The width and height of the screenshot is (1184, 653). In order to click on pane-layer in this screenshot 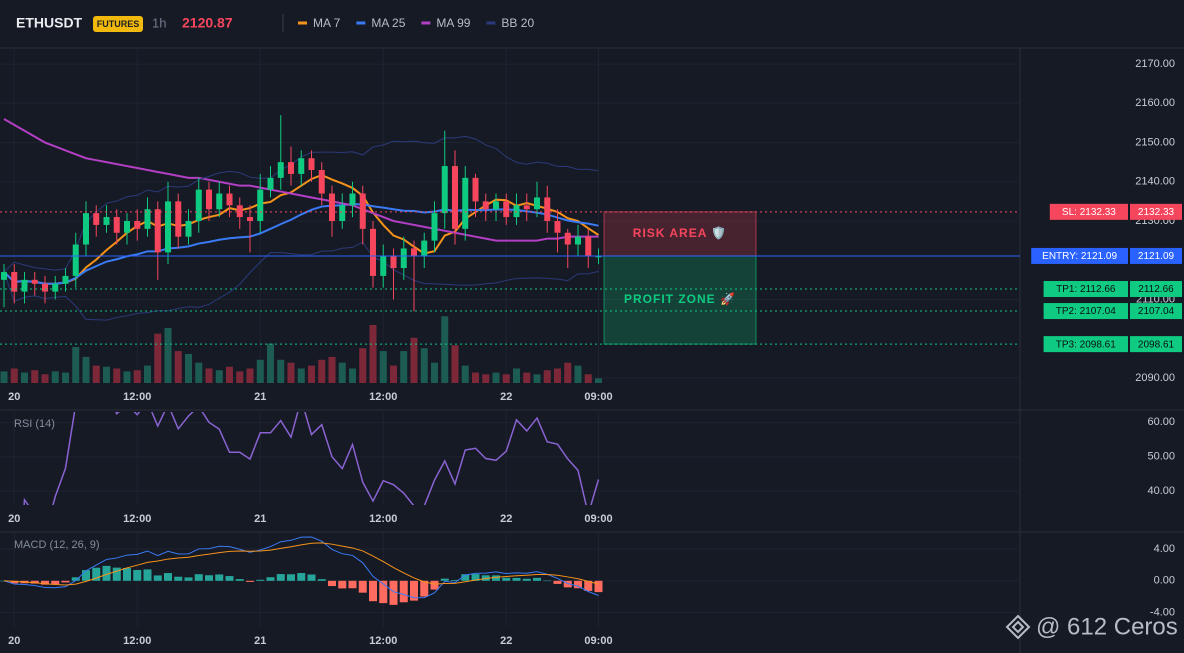, I will do `click(311, 458)`.